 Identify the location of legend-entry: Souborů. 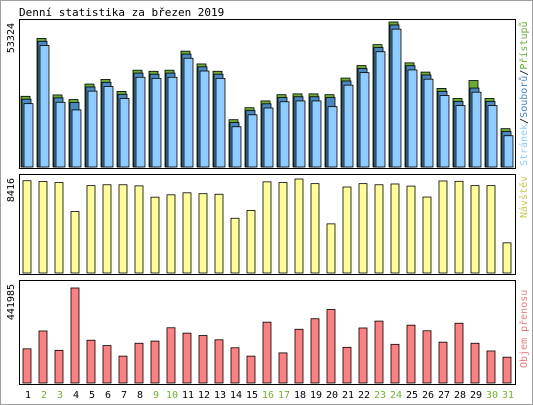
(524, 97).